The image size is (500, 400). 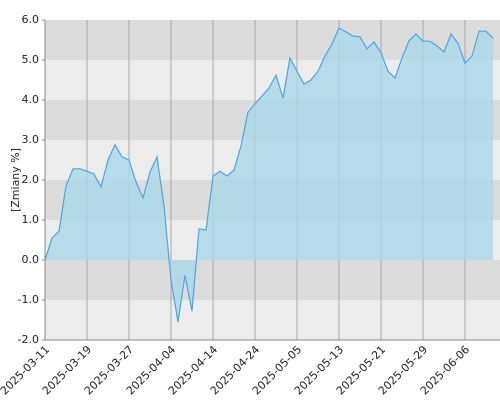 I want to click on y-tick-label: 5.0, so click(x=31, y=59).